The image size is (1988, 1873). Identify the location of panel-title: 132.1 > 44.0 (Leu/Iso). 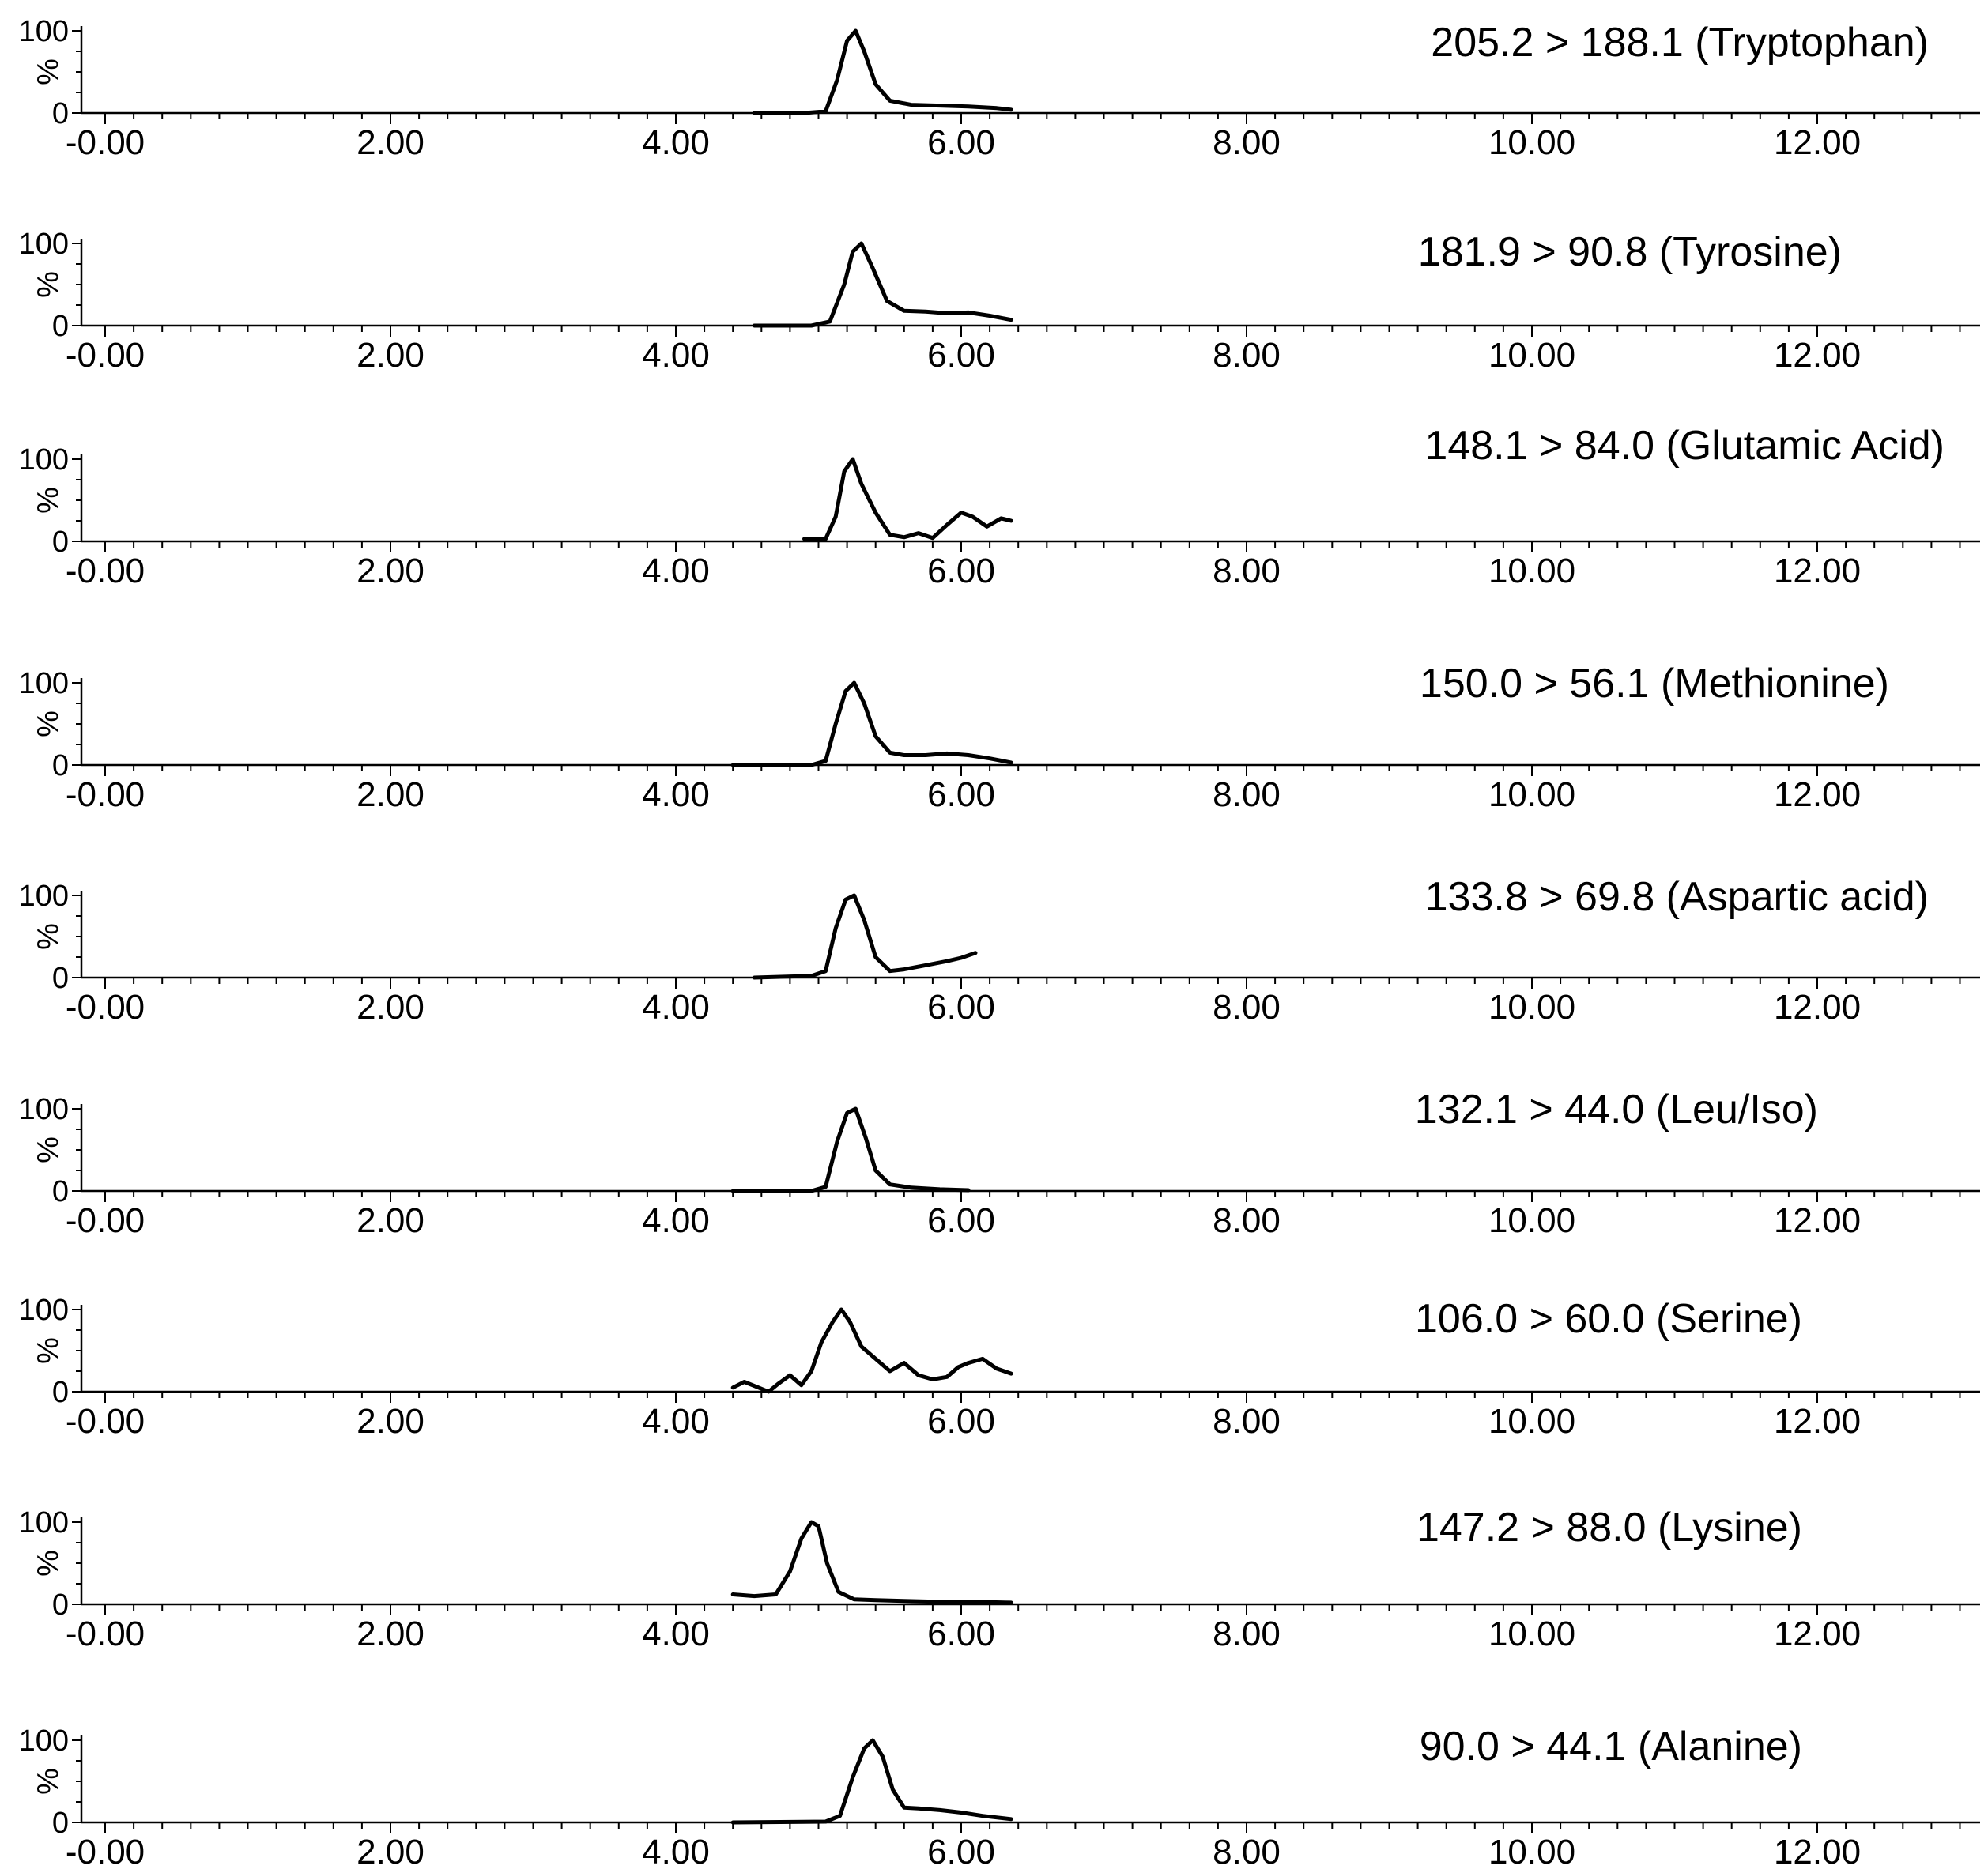
(1616, 1109).